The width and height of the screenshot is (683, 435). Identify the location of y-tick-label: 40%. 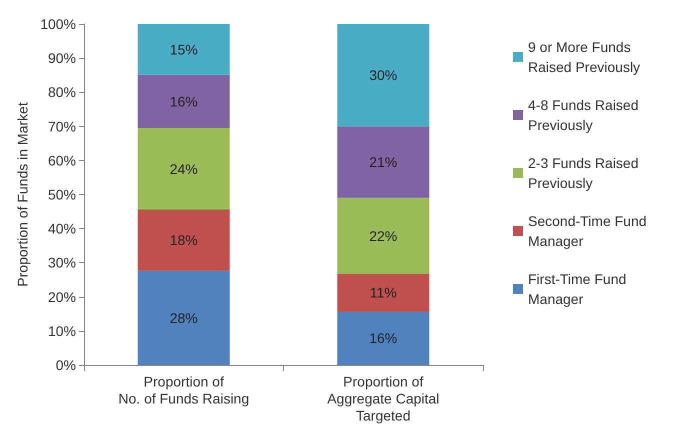
(62, 228).